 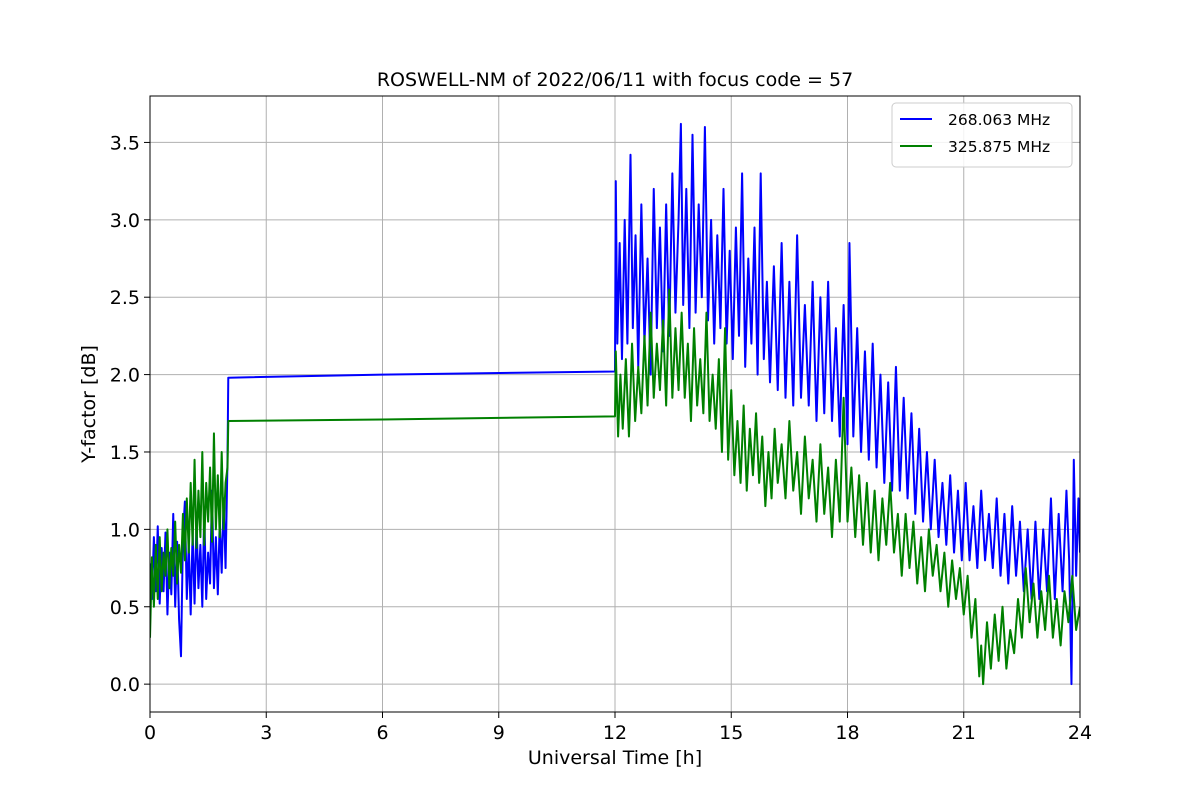 I want to click on x-tick-label-8: 24, so click(x=1080, y=733).